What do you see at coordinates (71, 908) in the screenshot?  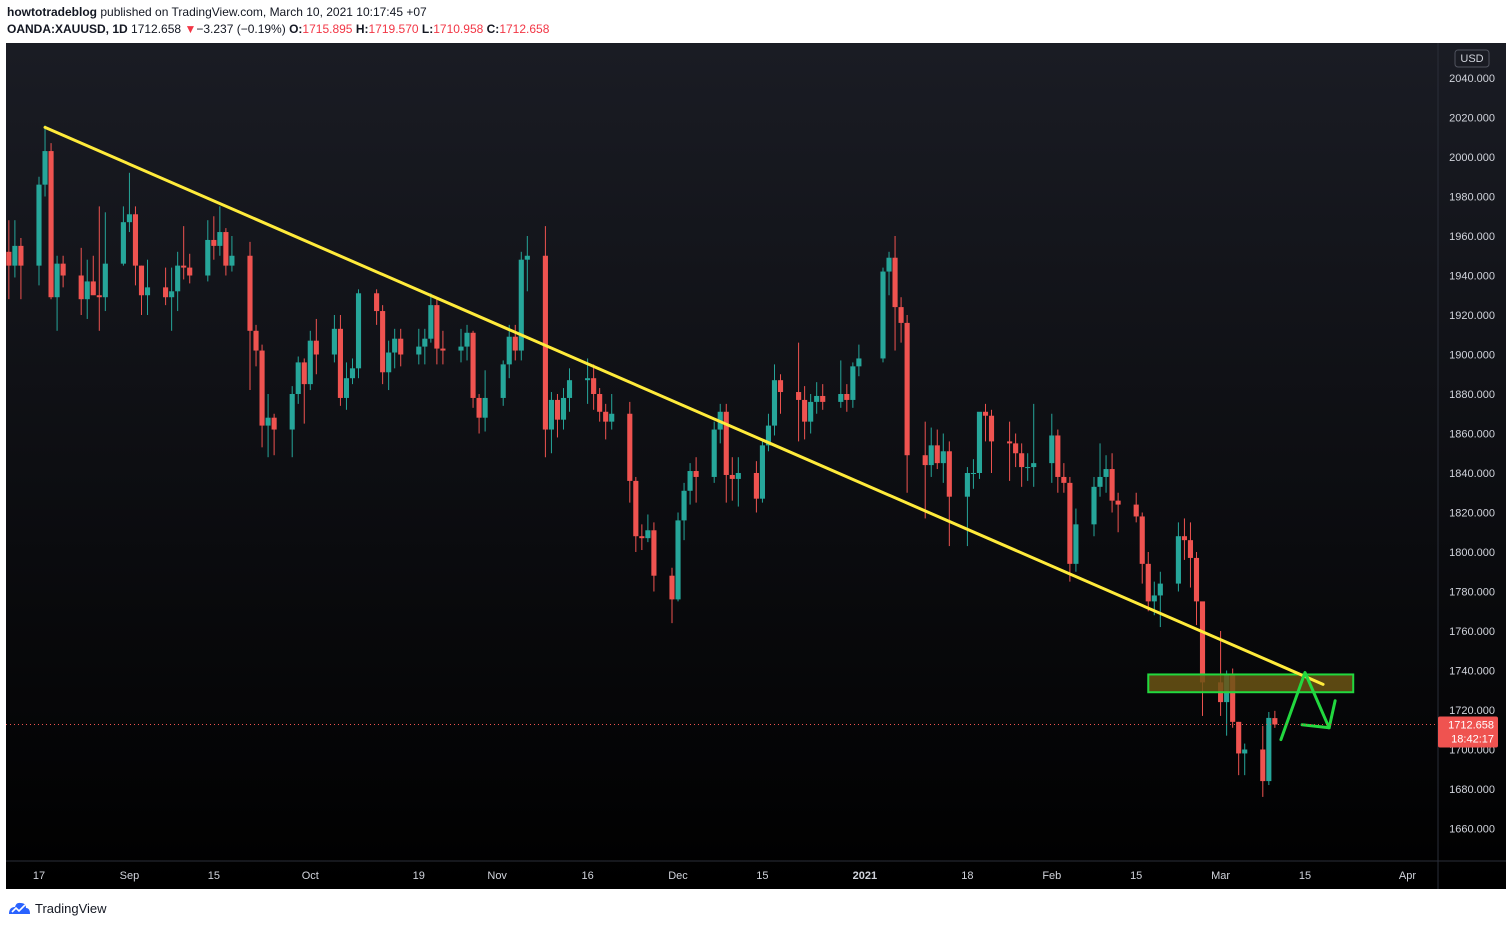 I see `footer-brand: TradingView` at bounding box center [71, 908].